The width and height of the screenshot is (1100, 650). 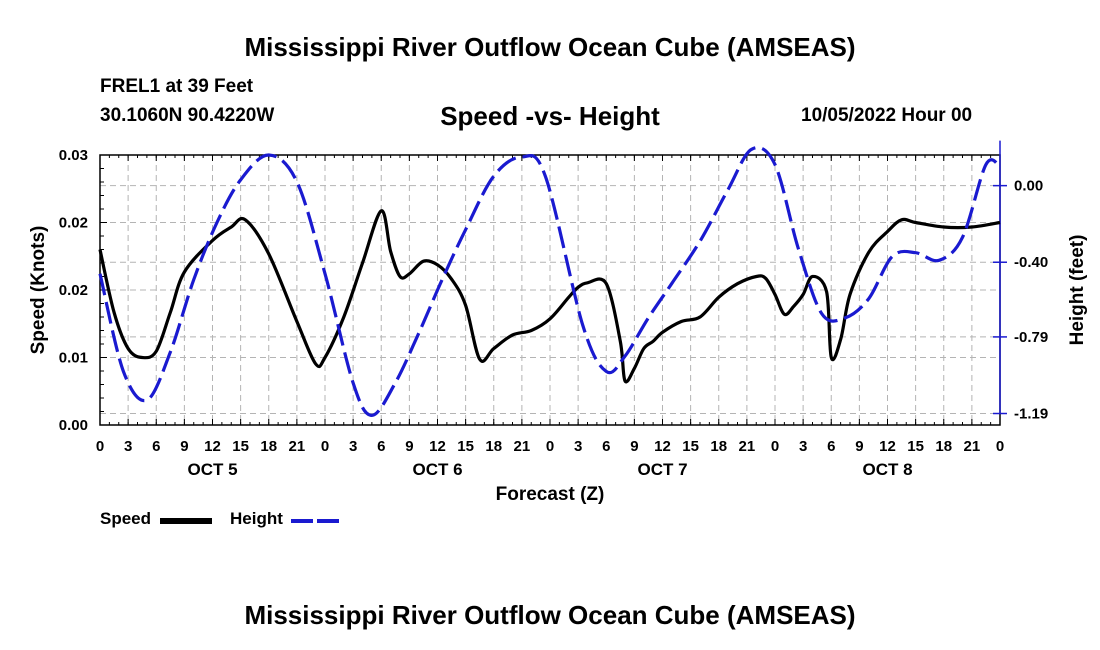 What do you see at coordinates (256, 518) in the screenshot?
I see `legend-height-label: Height` at bounding box center [256, 518].